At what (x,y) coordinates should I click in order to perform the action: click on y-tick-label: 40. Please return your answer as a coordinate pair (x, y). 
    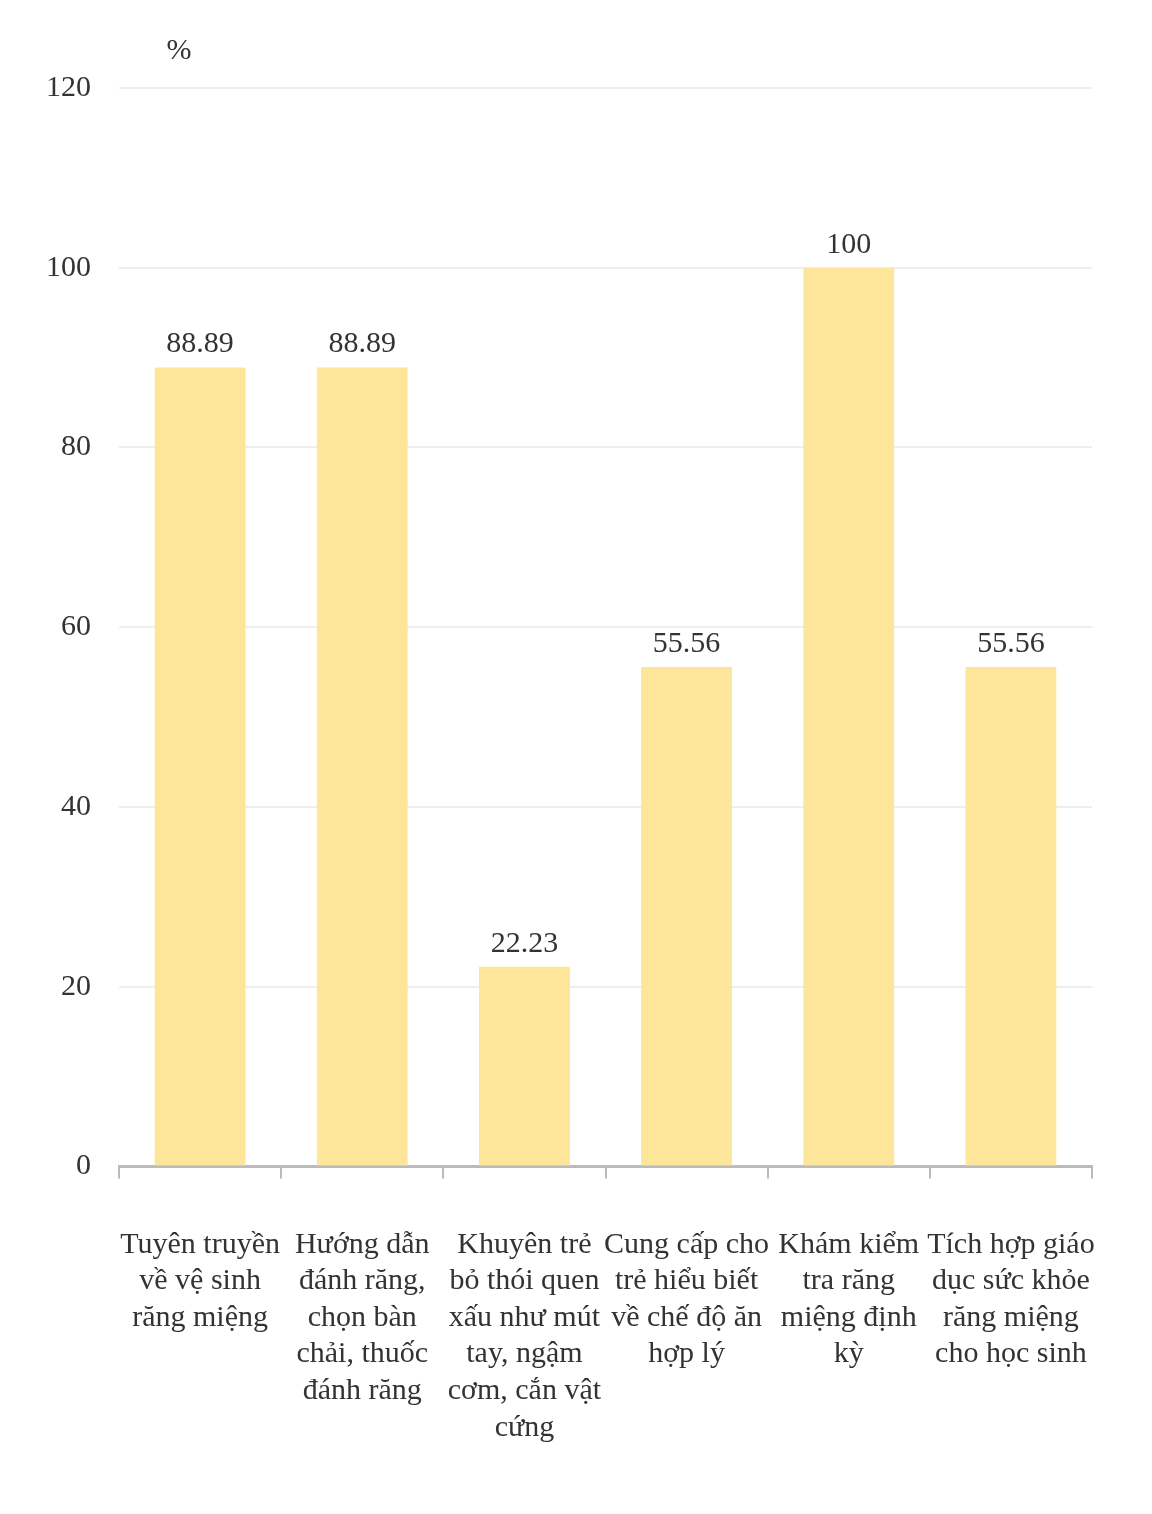
    Looking at the image, I should click on (76, 804).